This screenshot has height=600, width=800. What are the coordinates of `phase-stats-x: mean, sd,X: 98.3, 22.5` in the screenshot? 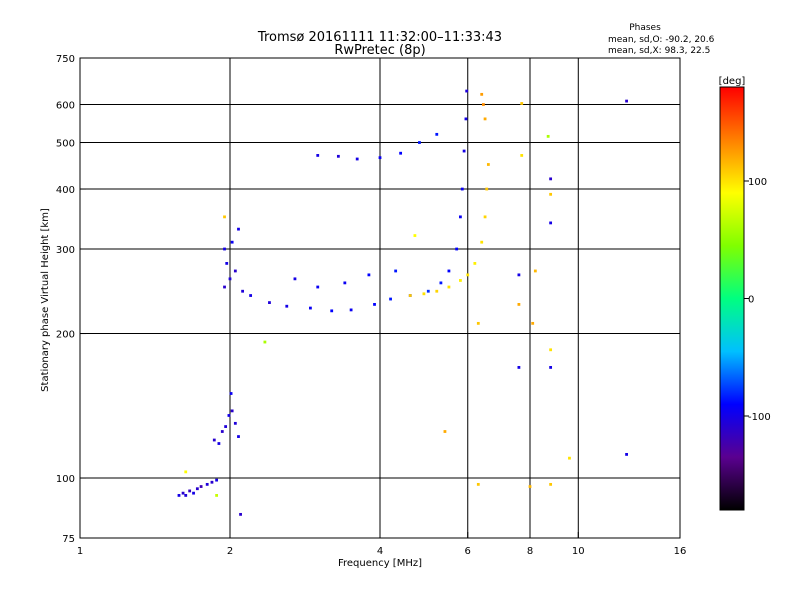 It's located at (659, 51).